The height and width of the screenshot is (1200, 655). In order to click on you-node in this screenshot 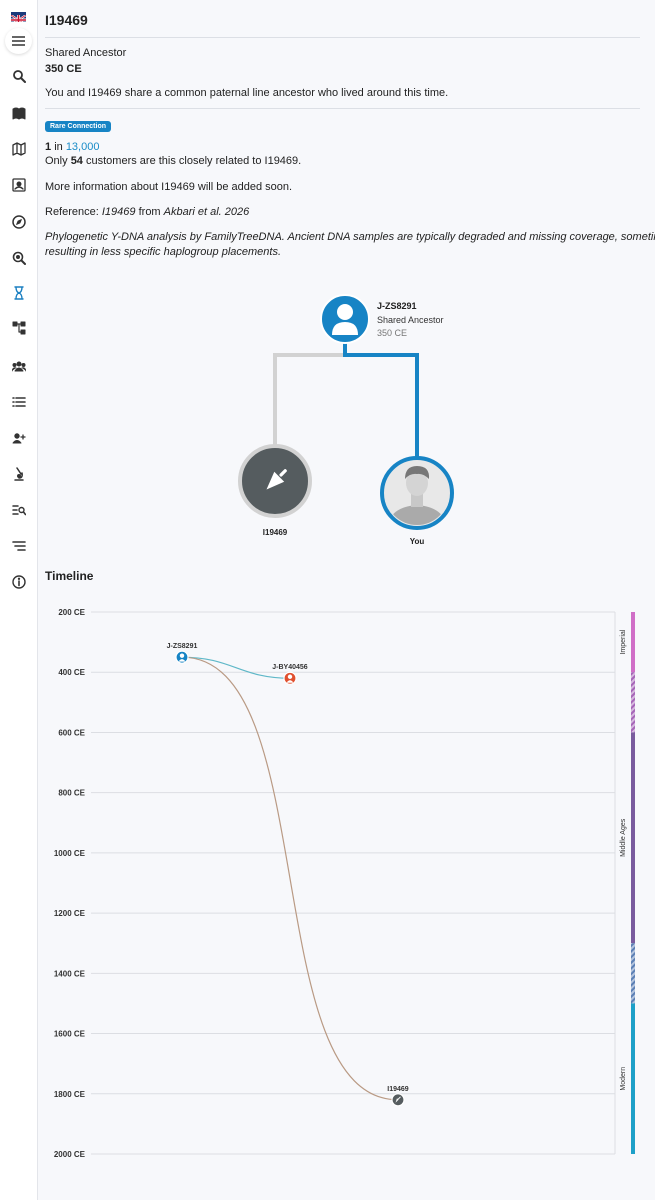, I will do `click(417, 493)`.